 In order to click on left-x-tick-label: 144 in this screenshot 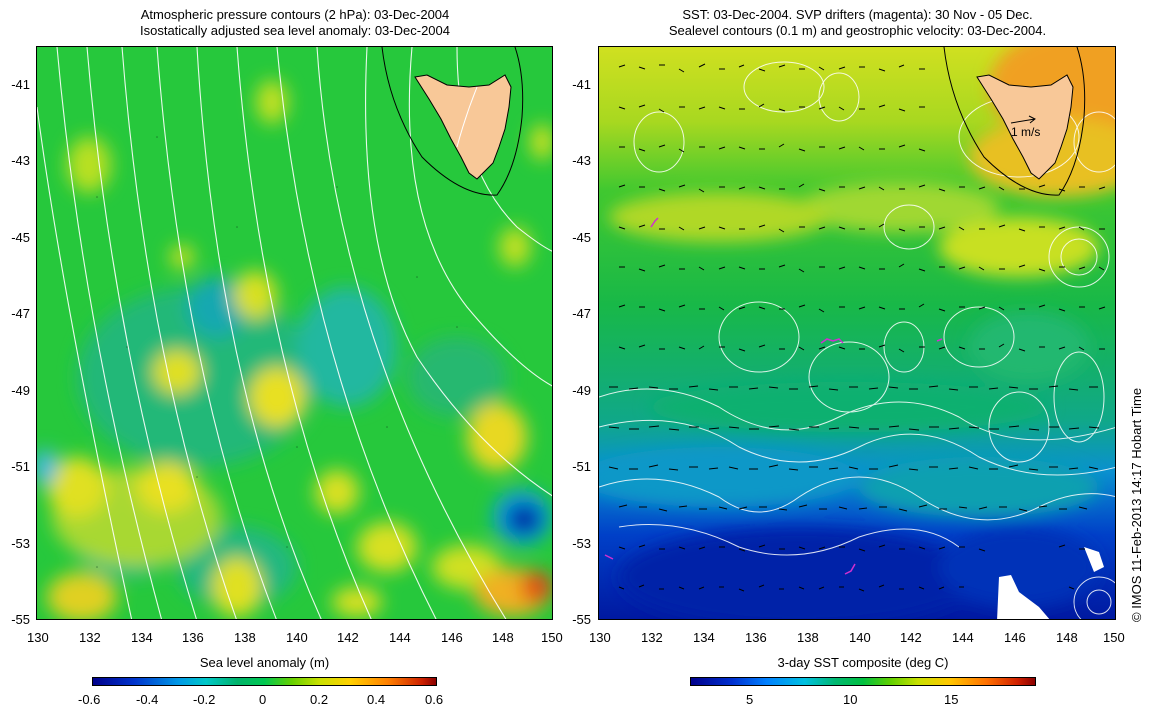, I will do `click(400, 637)`.